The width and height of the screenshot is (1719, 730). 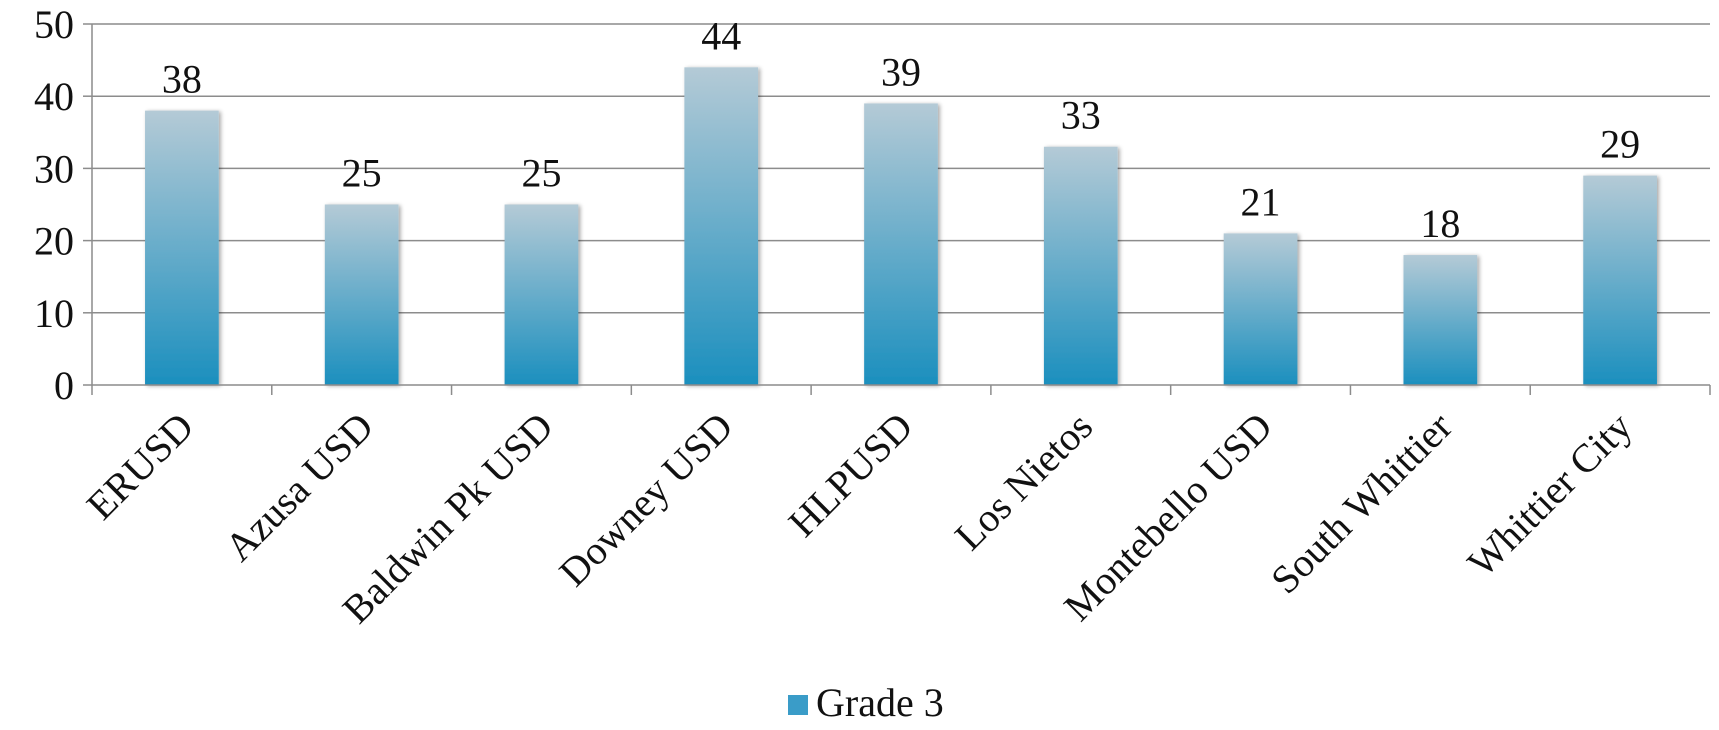 I want to click on data-label-6: 21, so click(x=1261, y=201).